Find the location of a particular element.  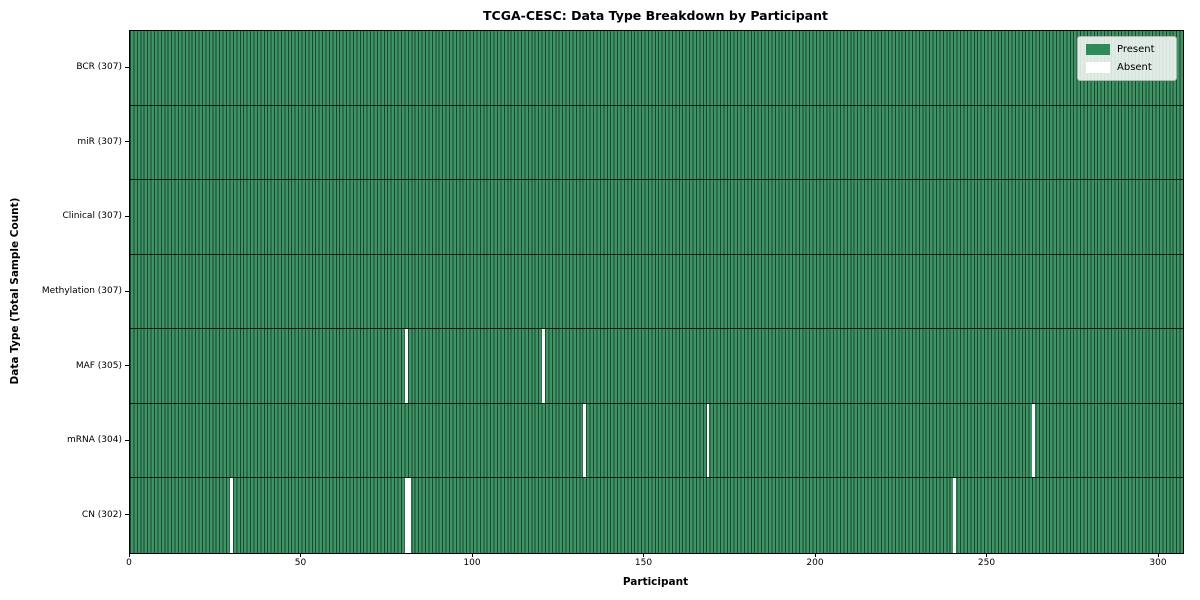

x-tick-label: 100 is located at coordinates (472, 563).